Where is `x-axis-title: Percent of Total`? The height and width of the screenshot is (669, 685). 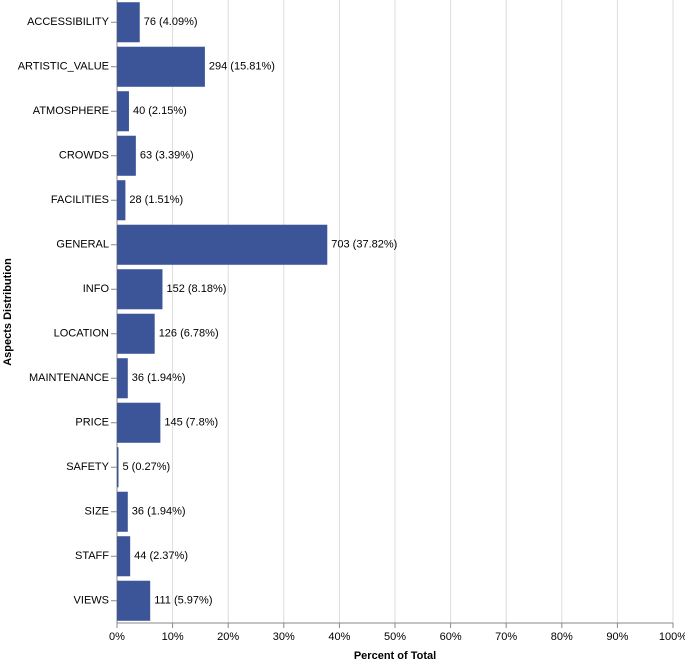
x-axis-title: Percent of Total is located at coordinates (395, 656).